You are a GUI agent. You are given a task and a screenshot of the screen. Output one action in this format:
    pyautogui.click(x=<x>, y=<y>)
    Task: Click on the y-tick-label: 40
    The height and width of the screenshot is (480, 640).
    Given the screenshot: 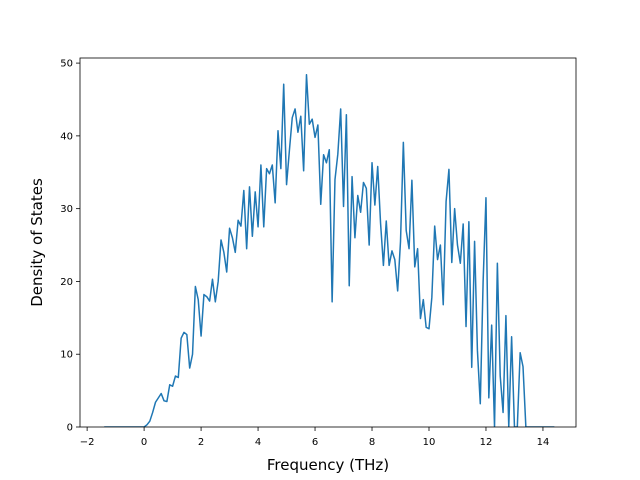 What is the action you would take?
    pyautogui.click(x=66, y=136)
    